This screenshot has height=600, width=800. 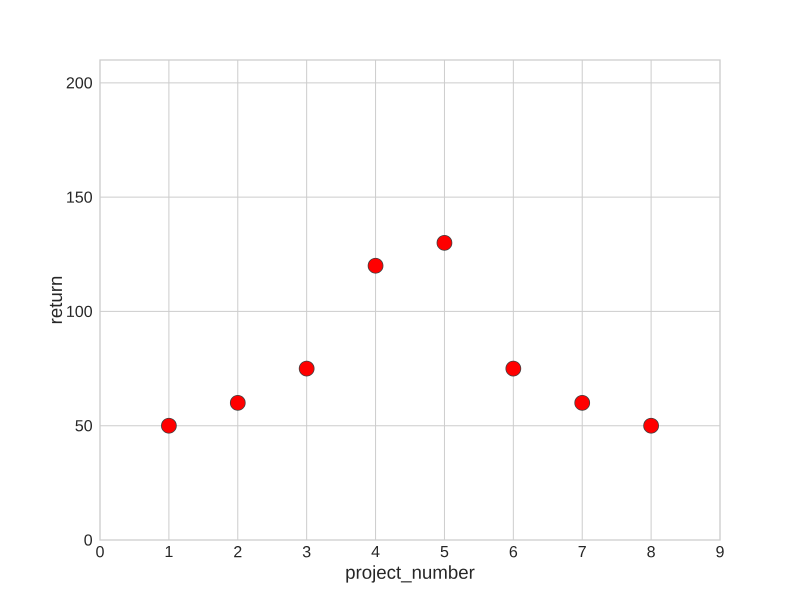 I want to click on x-tick-label: 0, so click(x=100, y=552).